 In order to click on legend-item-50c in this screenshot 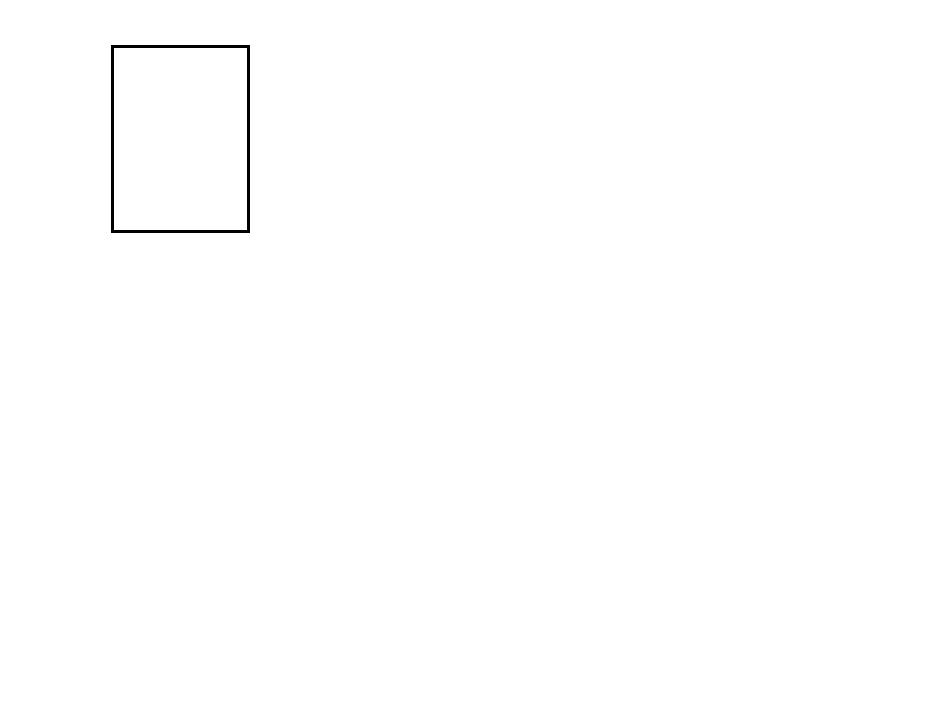, I will do `click(185, 126)`.